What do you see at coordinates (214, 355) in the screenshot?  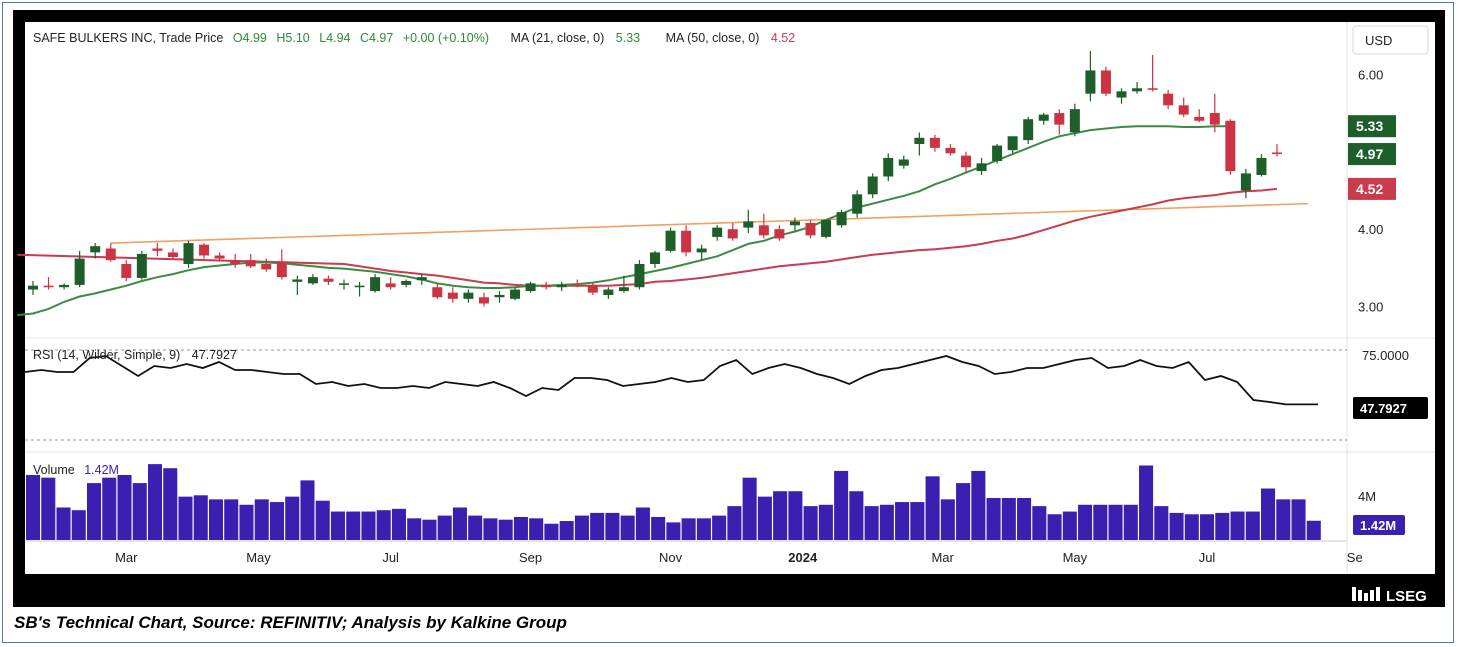 I see `rsi-legend-value: 47.7927` at bounding box center [214, 355].